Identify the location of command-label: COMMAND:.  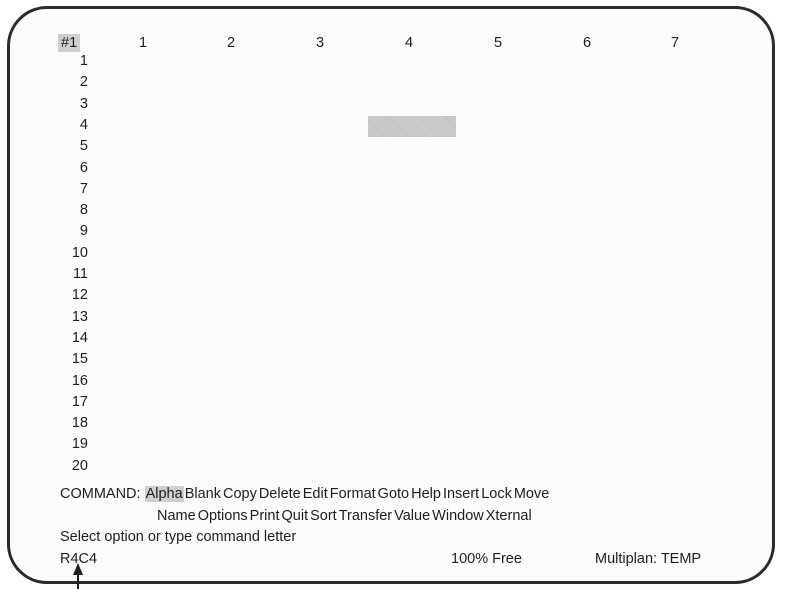
(100, 494).